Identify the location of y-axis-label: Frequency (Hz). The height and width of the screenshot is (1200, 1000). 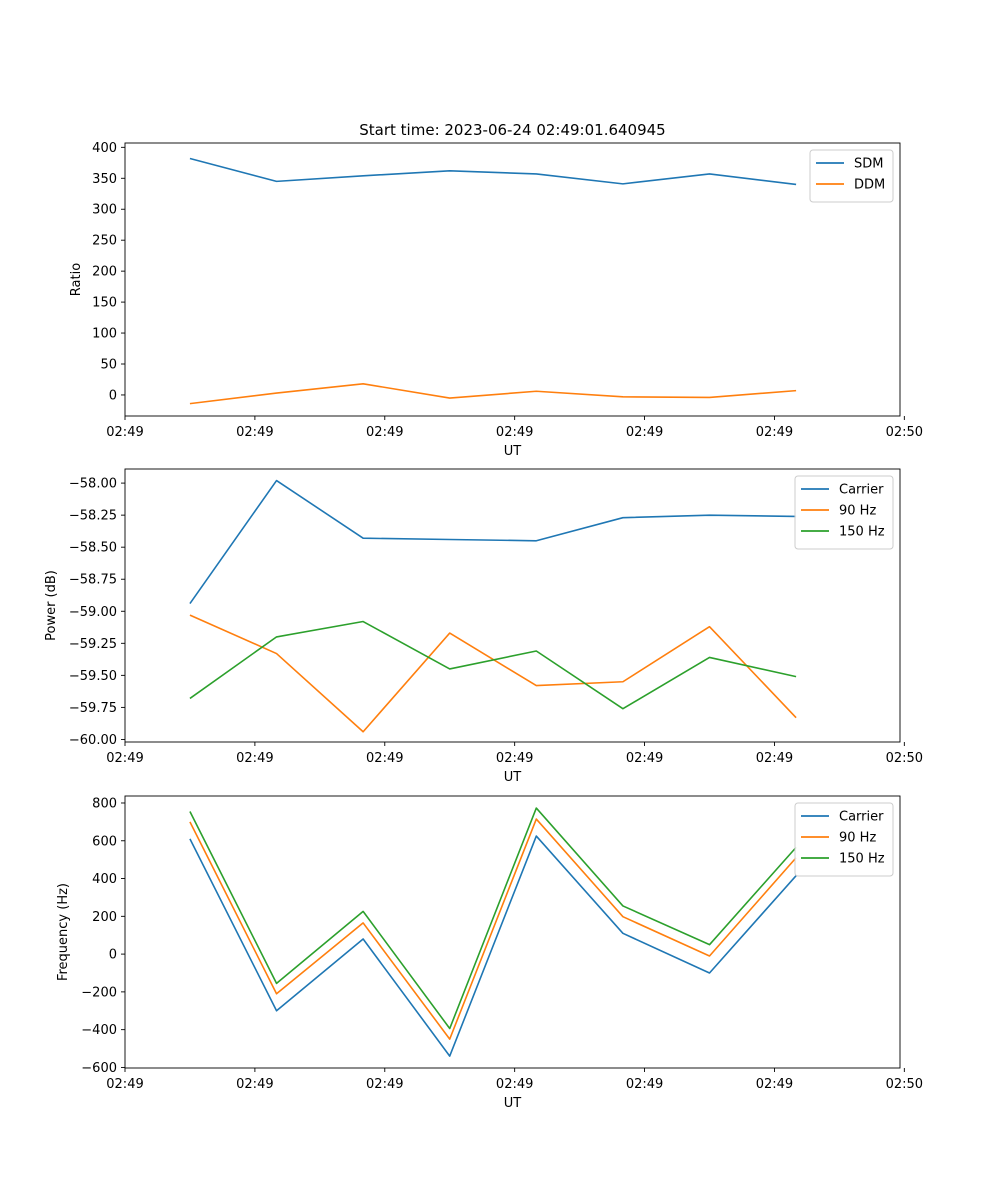
(63, 932).